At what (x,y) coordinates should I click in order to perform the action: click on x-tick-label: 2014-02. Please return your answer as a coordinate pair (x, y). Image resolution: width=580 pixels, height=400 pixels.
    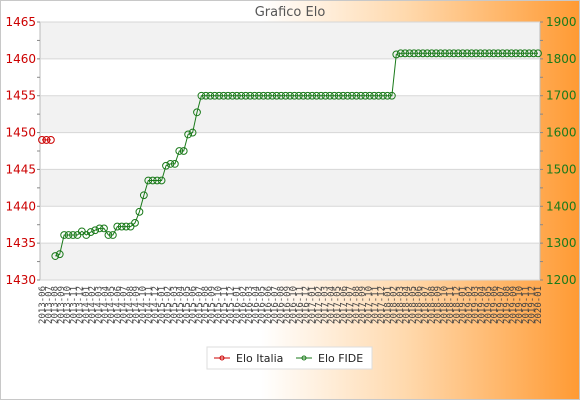
    Looking at the image, I should click on (93, 305).